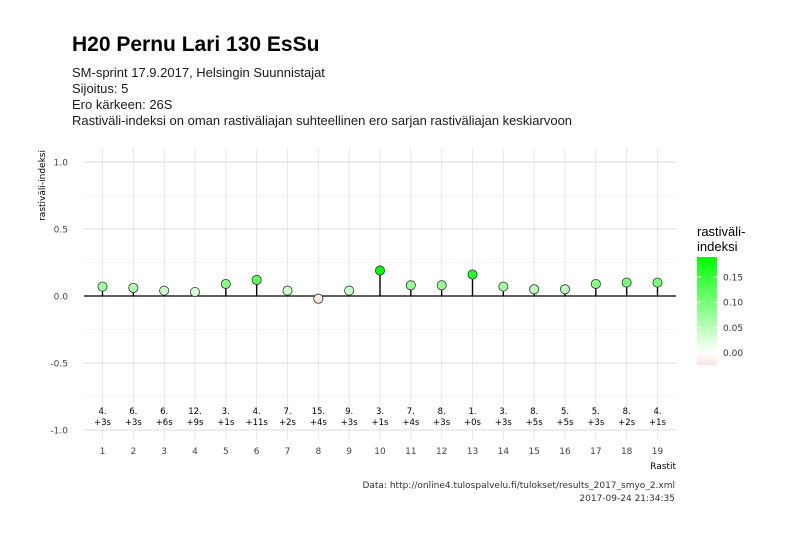 The width and height of the screenshot is (787, 540). I want to click on x-tick-label: 14, so click(504, 452).